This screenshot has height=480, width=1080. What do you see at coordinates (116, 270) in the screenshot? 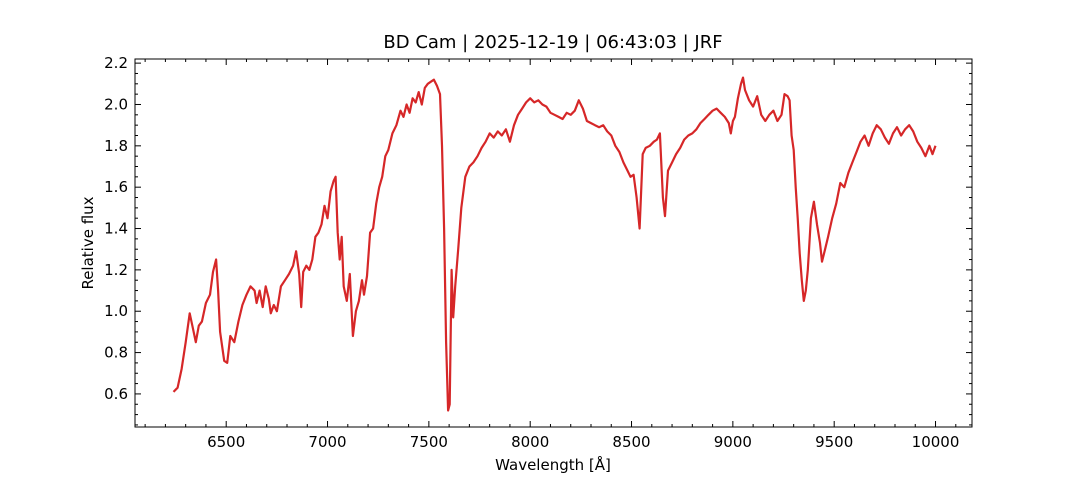
I see `y-tick-label: 1.2` at bounding box center [116, 270].